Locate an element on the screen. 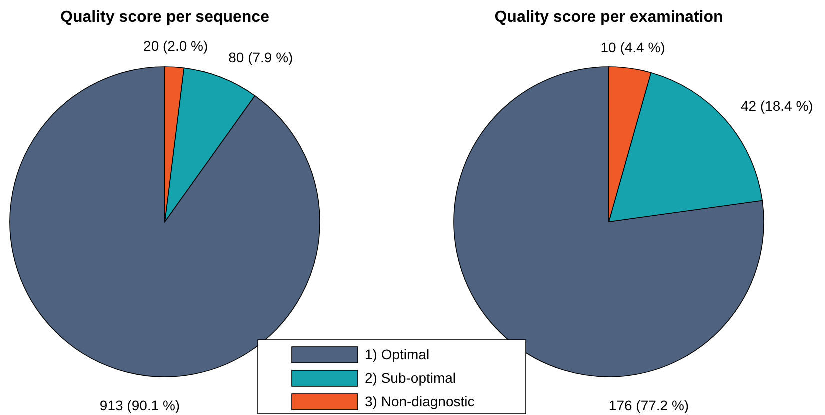  legend-label: 2) Sub-optimal is located at coordinates (410, 378).